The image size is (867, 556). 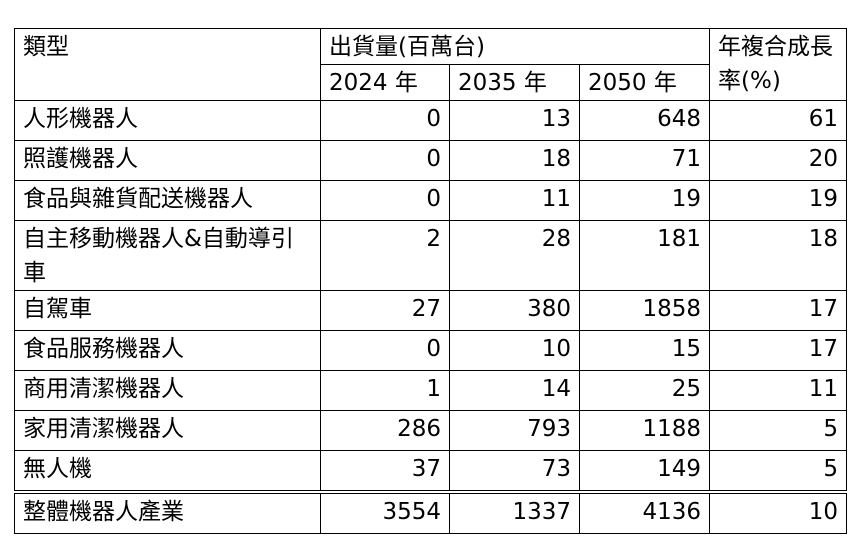 What do you see at coordinates (514, 512) in the screenshot?
I see `value-cell: 1337` at bounding box center [514, 512].